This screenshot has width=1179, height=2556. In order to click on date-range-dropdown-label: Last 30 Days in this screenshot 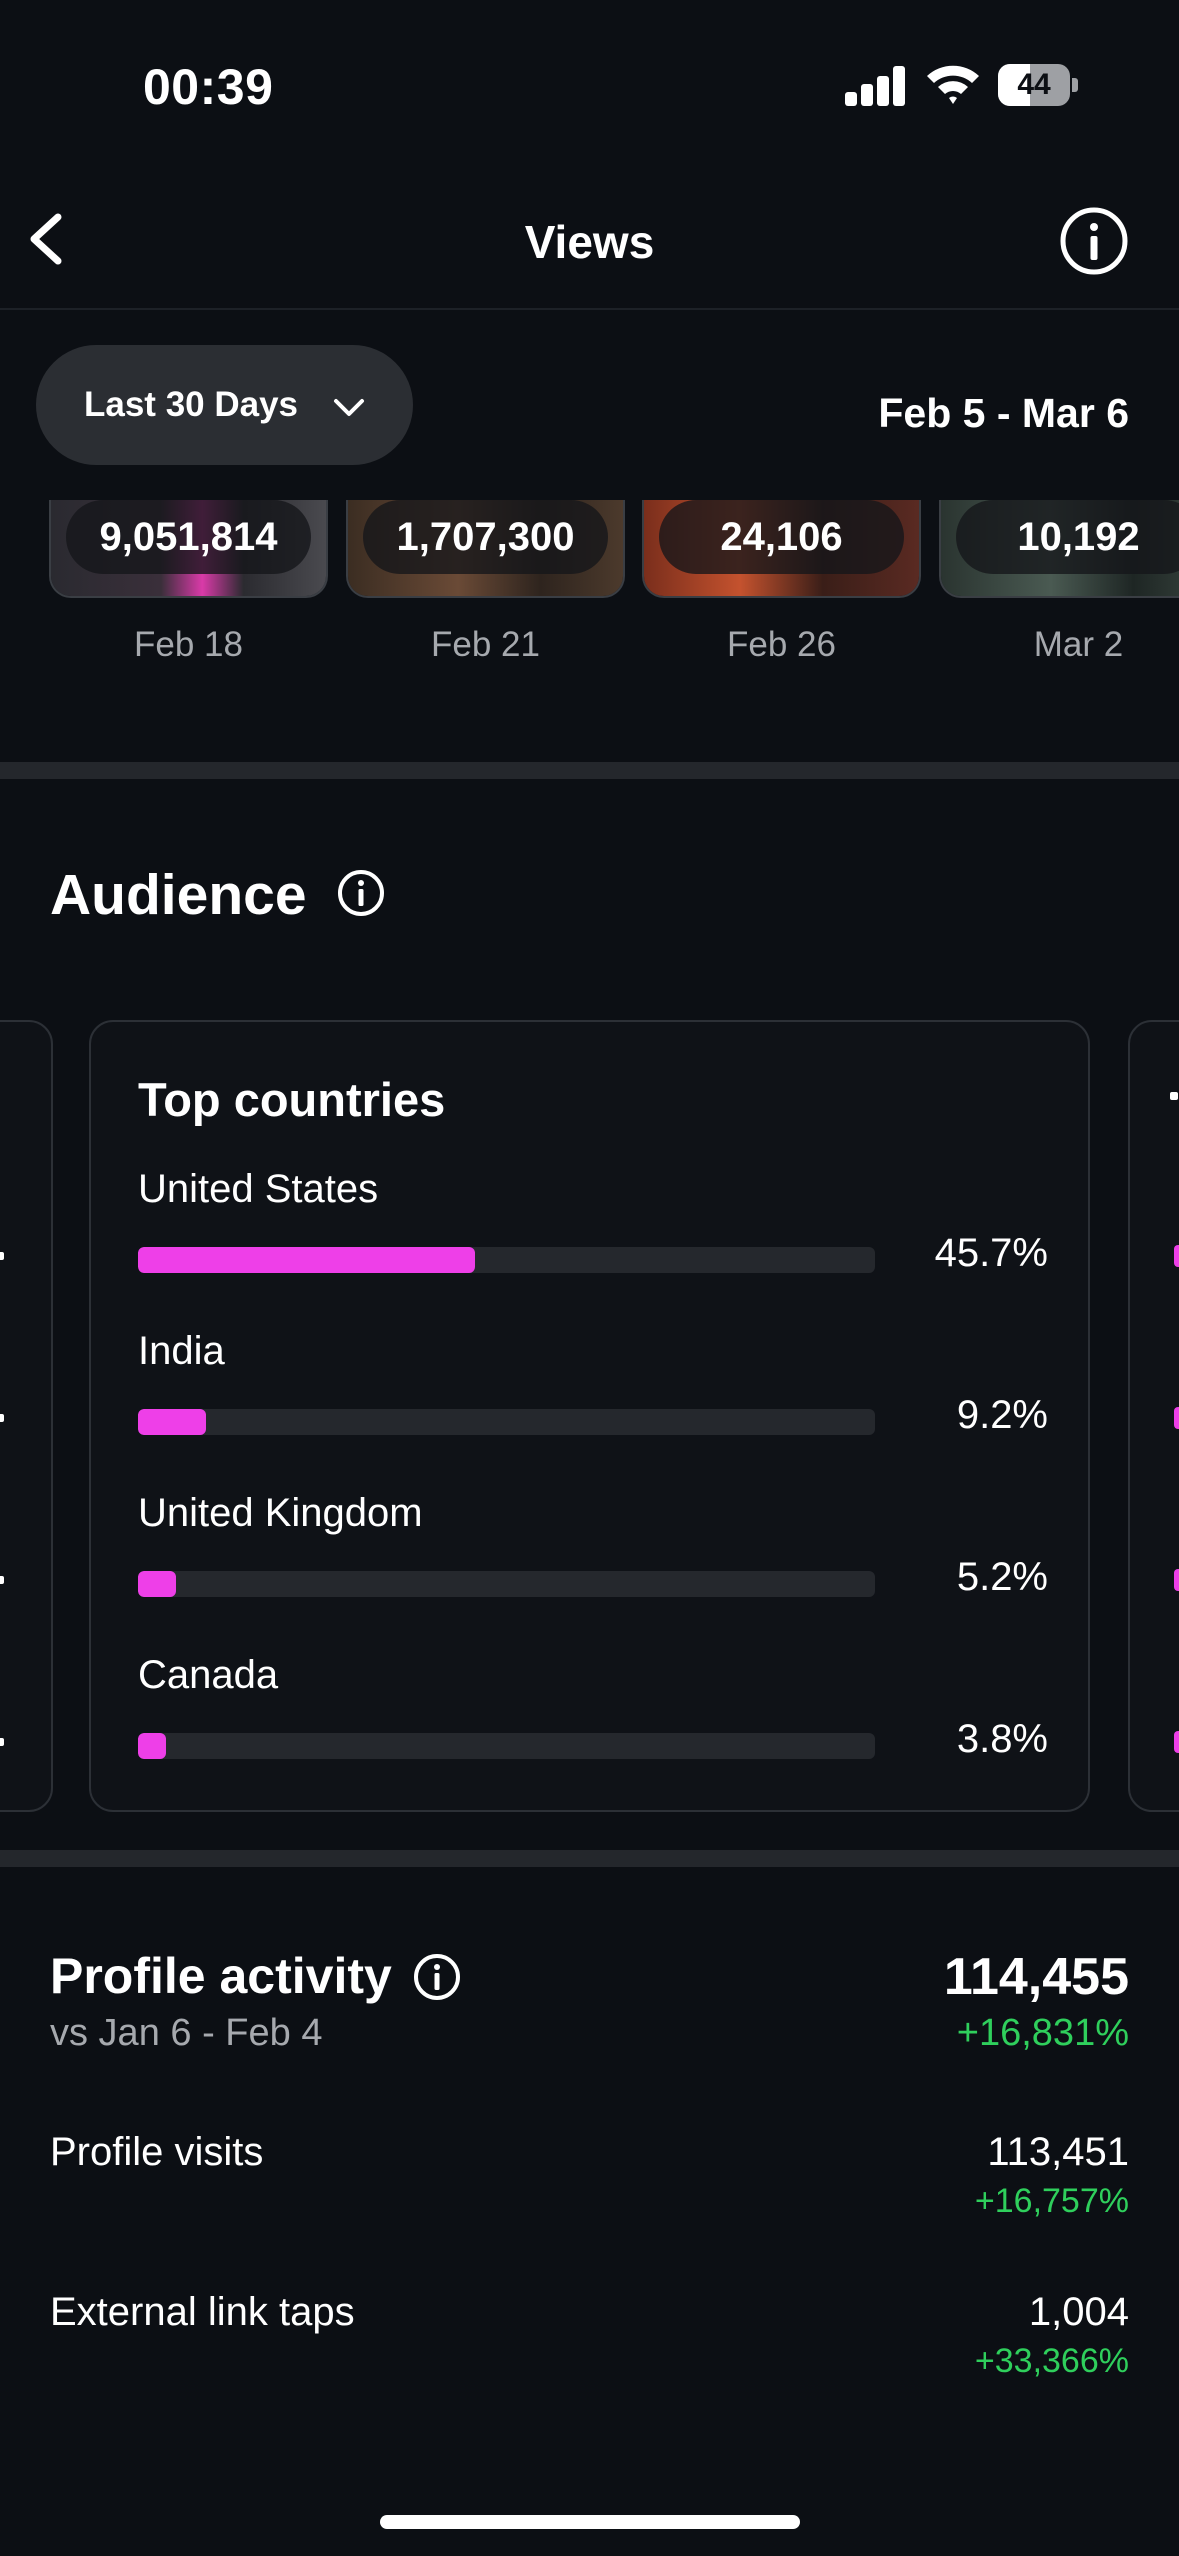, I will do `click(191, 404)`.